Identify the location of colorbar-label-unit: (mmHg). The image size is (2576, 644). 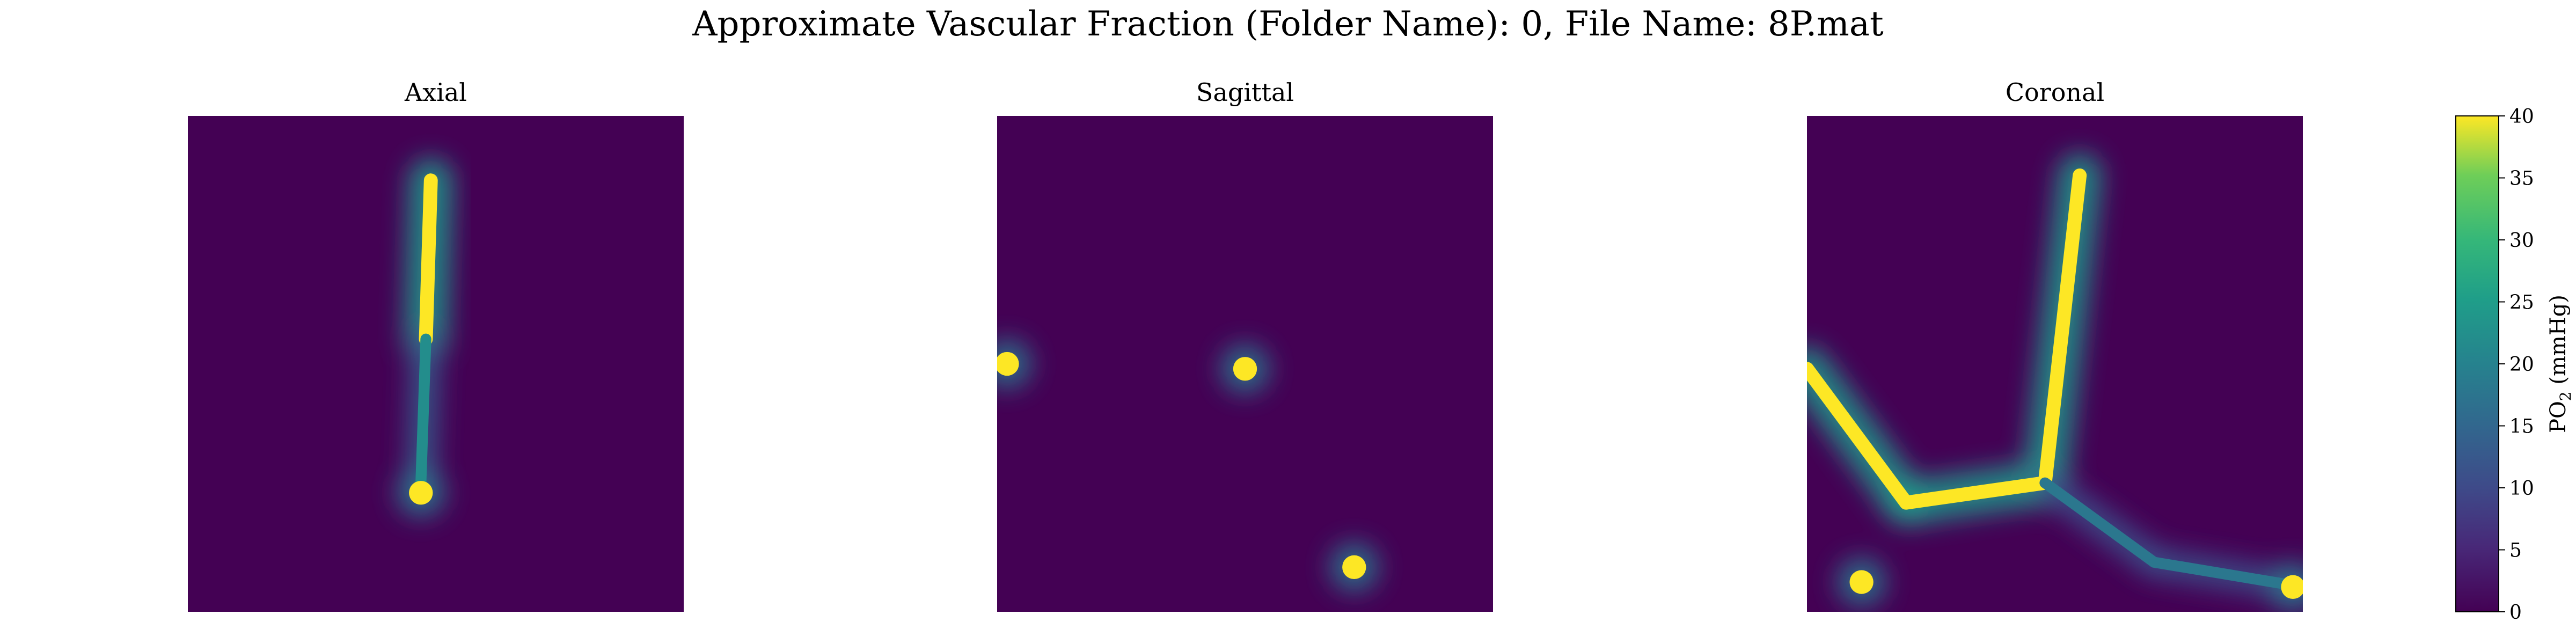
(2558, 343).